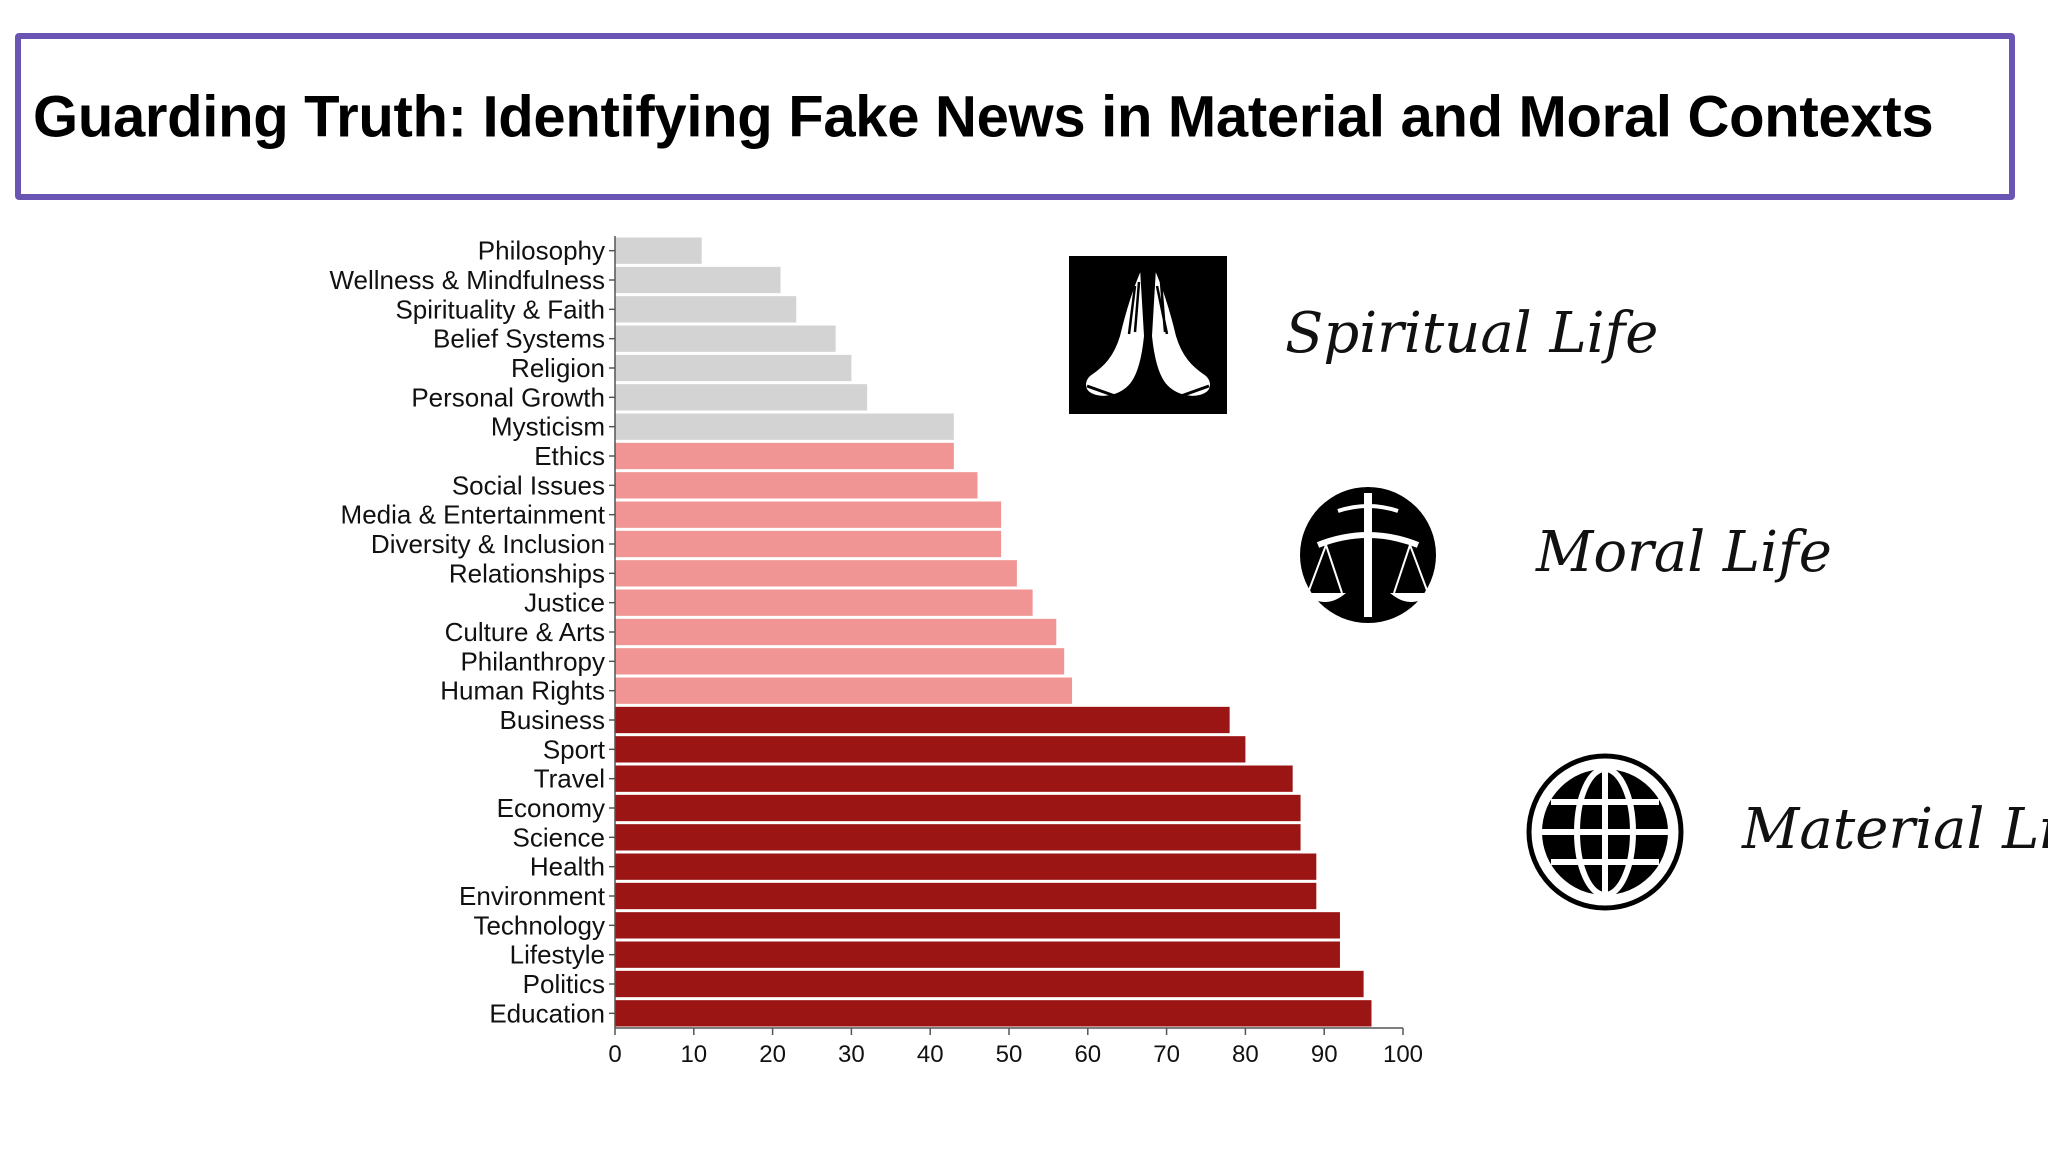  What do you see at coordinates (564, 603) in the screenshot?
I see `category-label: Justice` at bounding box center [564, 603].